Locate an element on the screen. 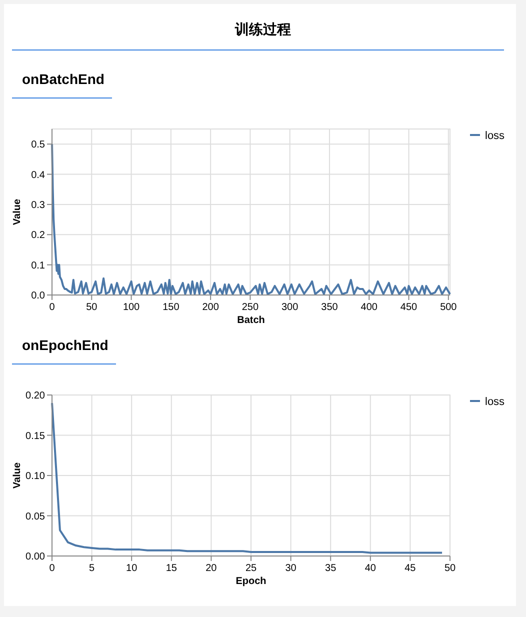 Image resolution: width=526 pixels, height=617 pixels. x-tick-label: 15 is located at coordinates (172, 568).